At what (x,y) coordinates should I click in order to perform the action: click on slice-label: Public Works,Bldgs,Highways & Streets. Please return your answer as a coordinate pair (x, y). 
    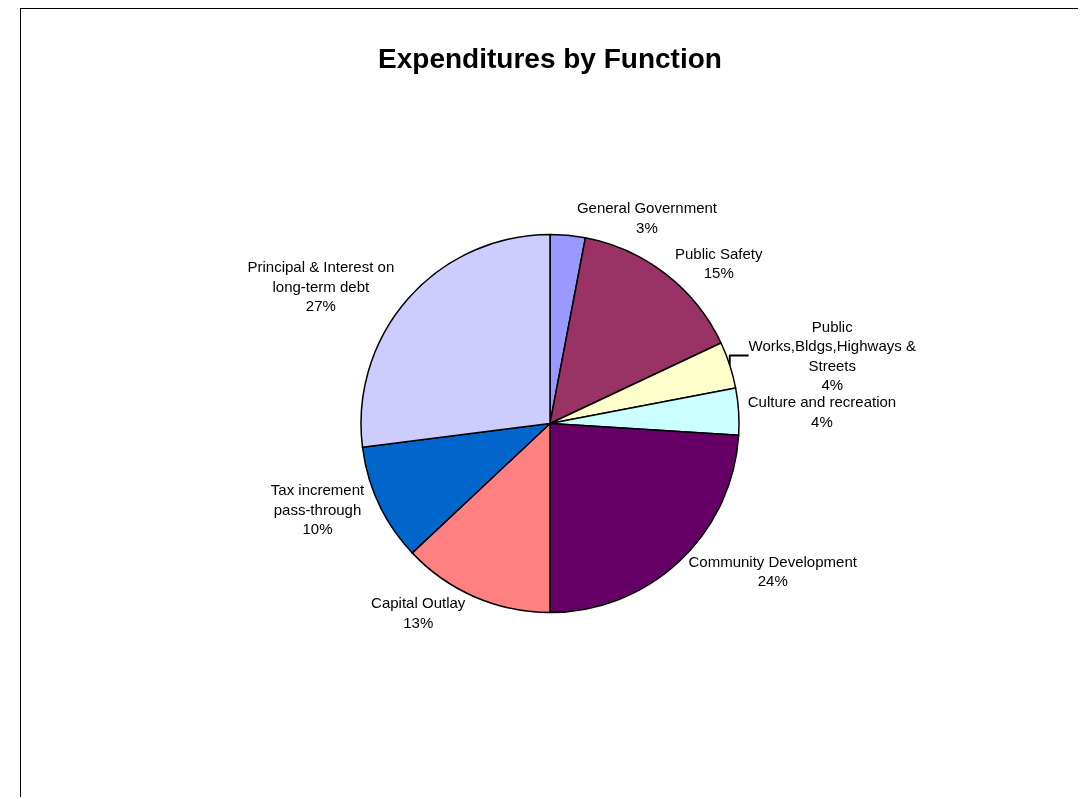
    Looking at the image, I should click on (832, 345).